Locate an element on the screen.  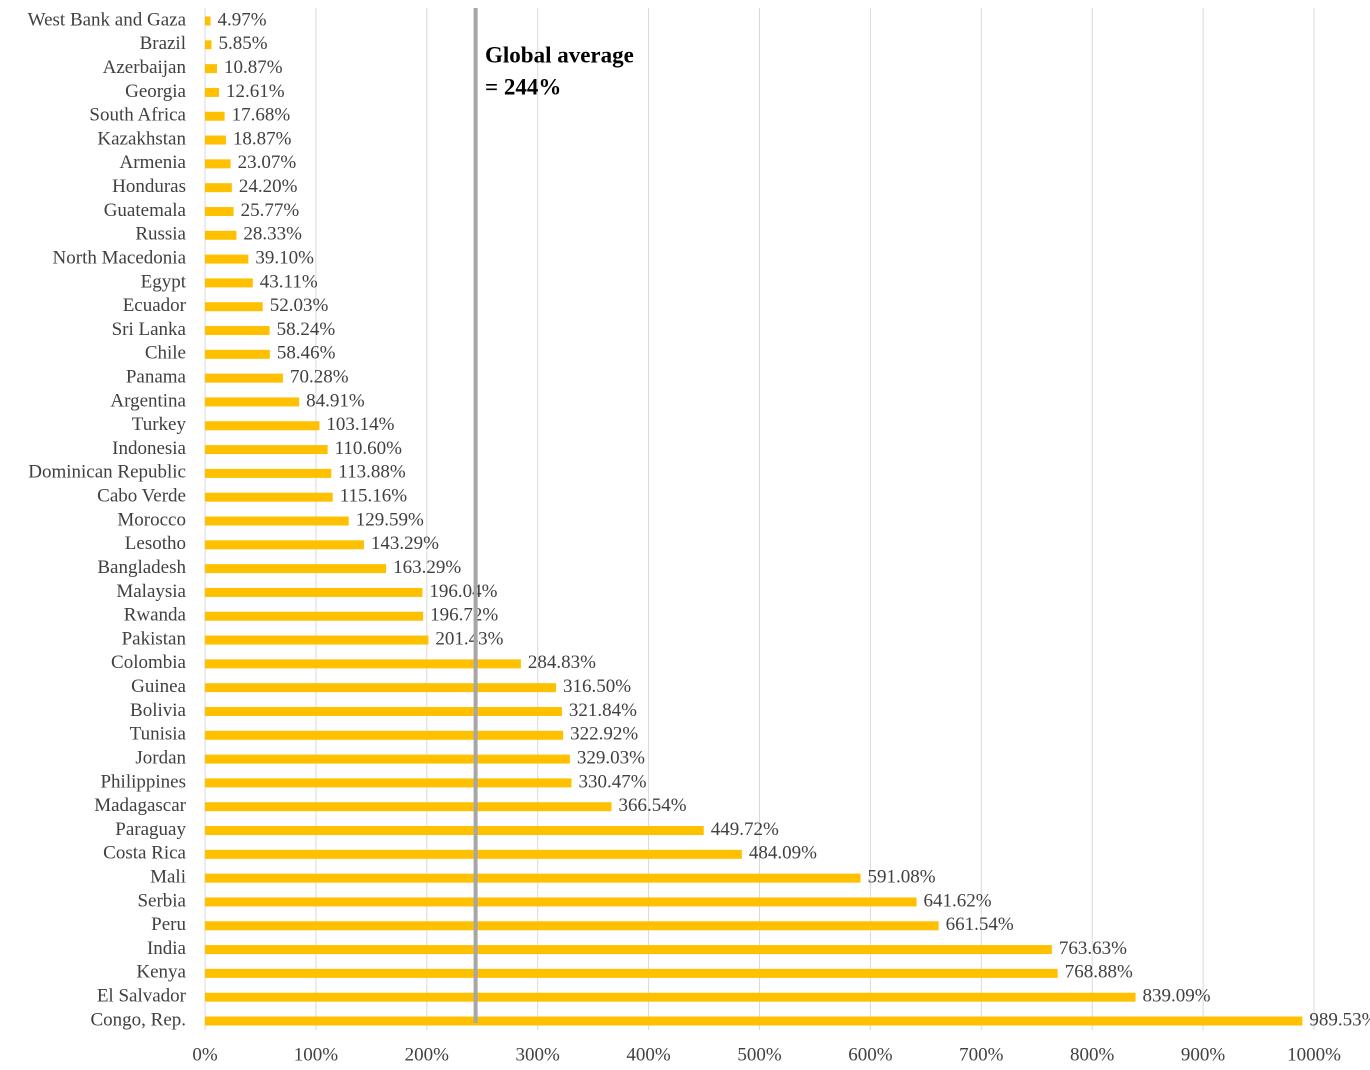
y-tick-label: Armenia is located at coordinates (153, 162).